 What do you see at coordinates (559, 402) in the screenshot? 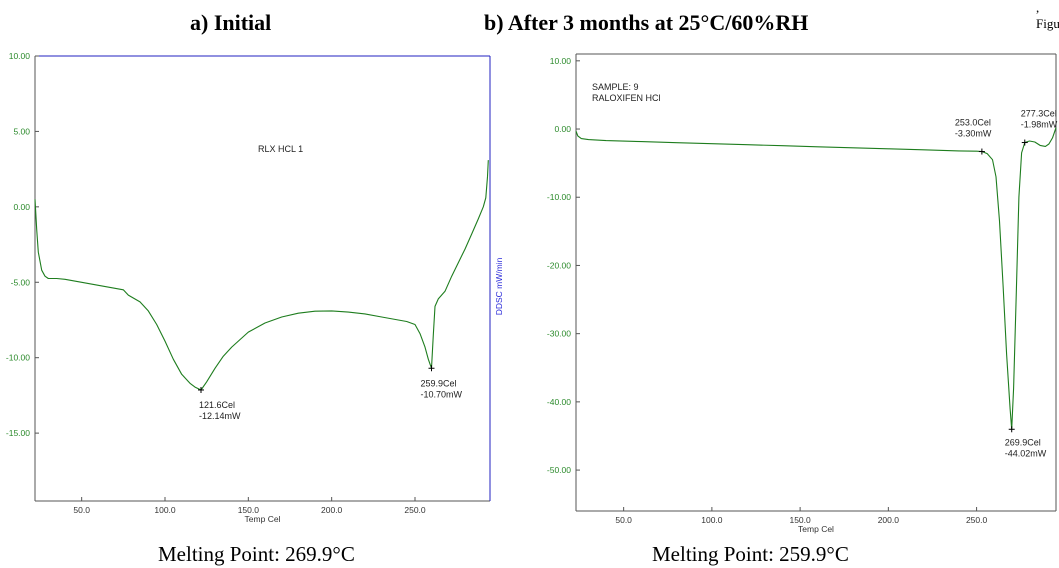
I see `y-tick-label: -40.00` at bounding box center [559, 402].